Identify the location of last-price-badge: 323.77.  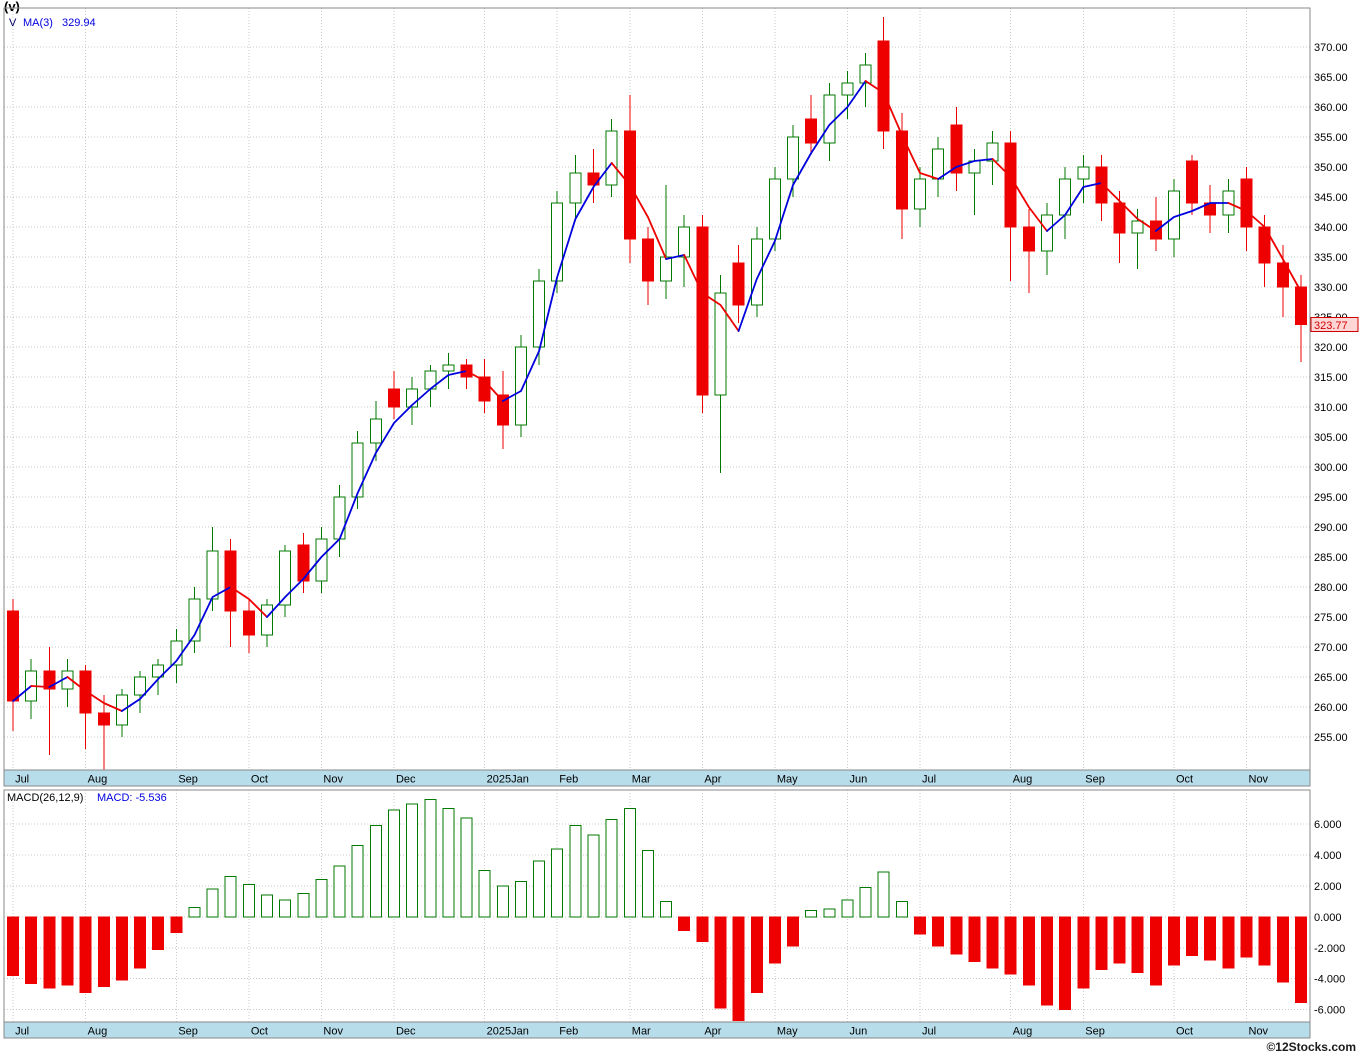
(1334, 324).